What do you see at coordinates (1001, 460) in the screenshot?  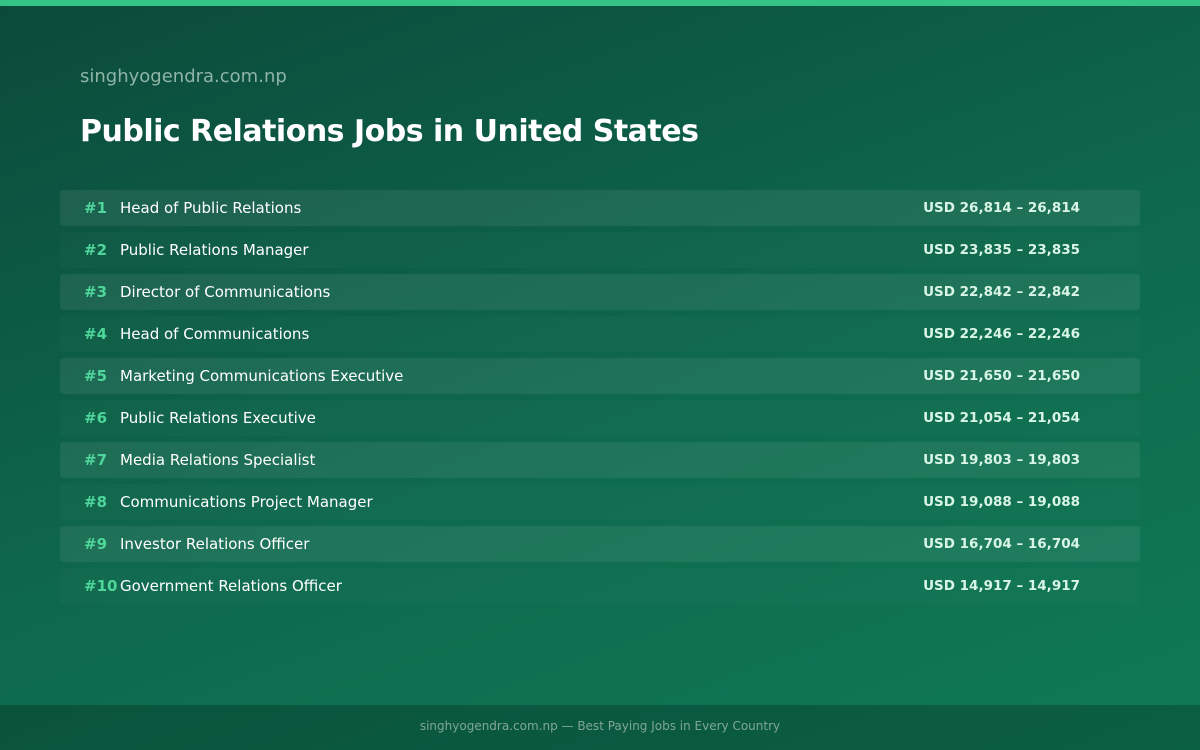 I see `salary-range: USD 19,803 – 19,803` at bounding box center [1001, 460].